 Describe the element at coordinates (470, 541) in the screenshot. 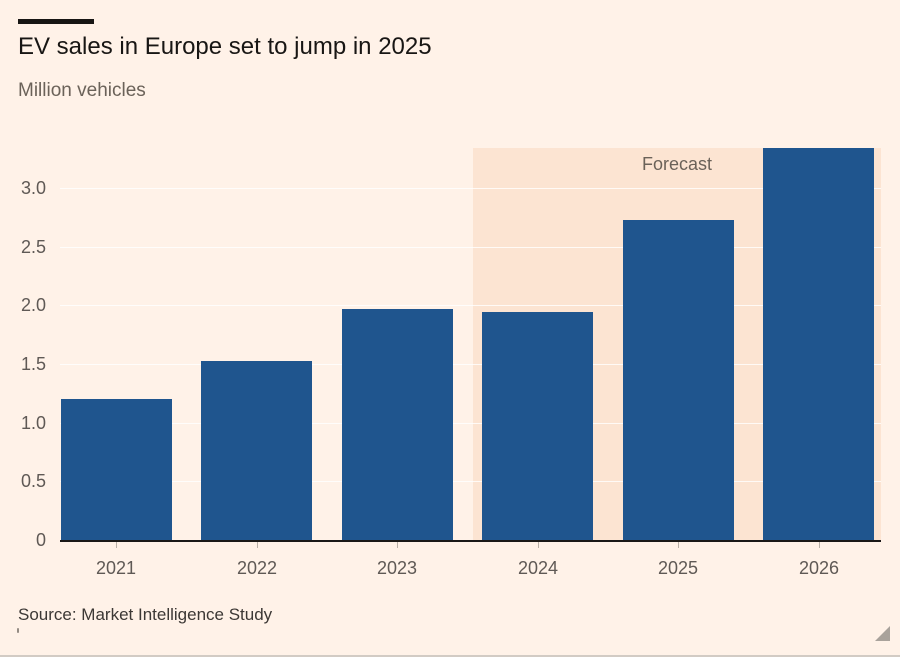

I see `x-axis-line` at that location.